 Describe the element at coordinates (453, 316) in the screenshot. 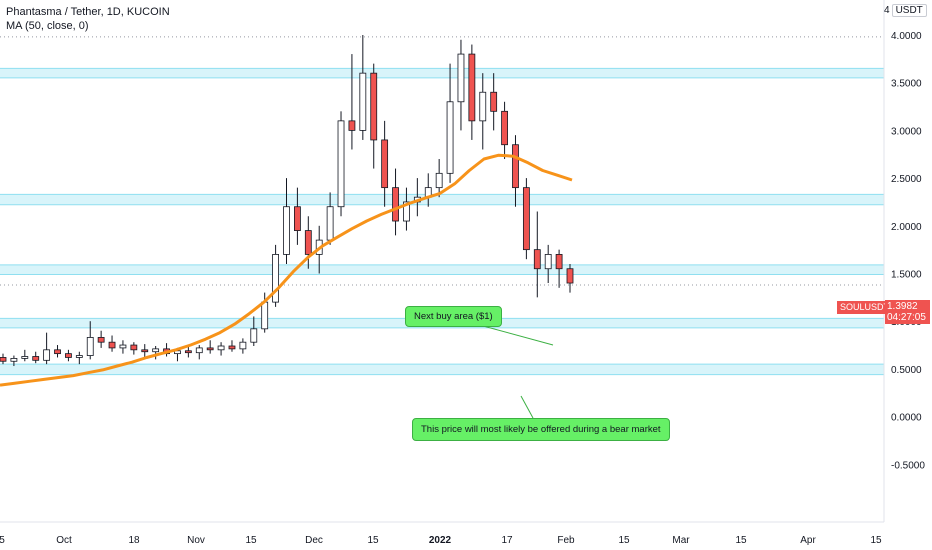

I see `callout-next-buy-area: Next buy area ($1)` at that location.